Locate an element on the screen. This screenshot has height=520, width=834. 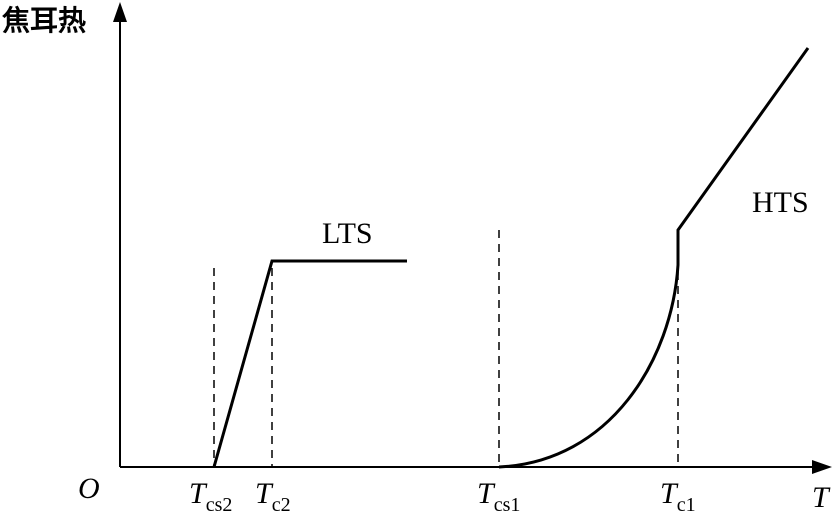
tc1-label-sub: c1 is located at coordinates (686, 505).